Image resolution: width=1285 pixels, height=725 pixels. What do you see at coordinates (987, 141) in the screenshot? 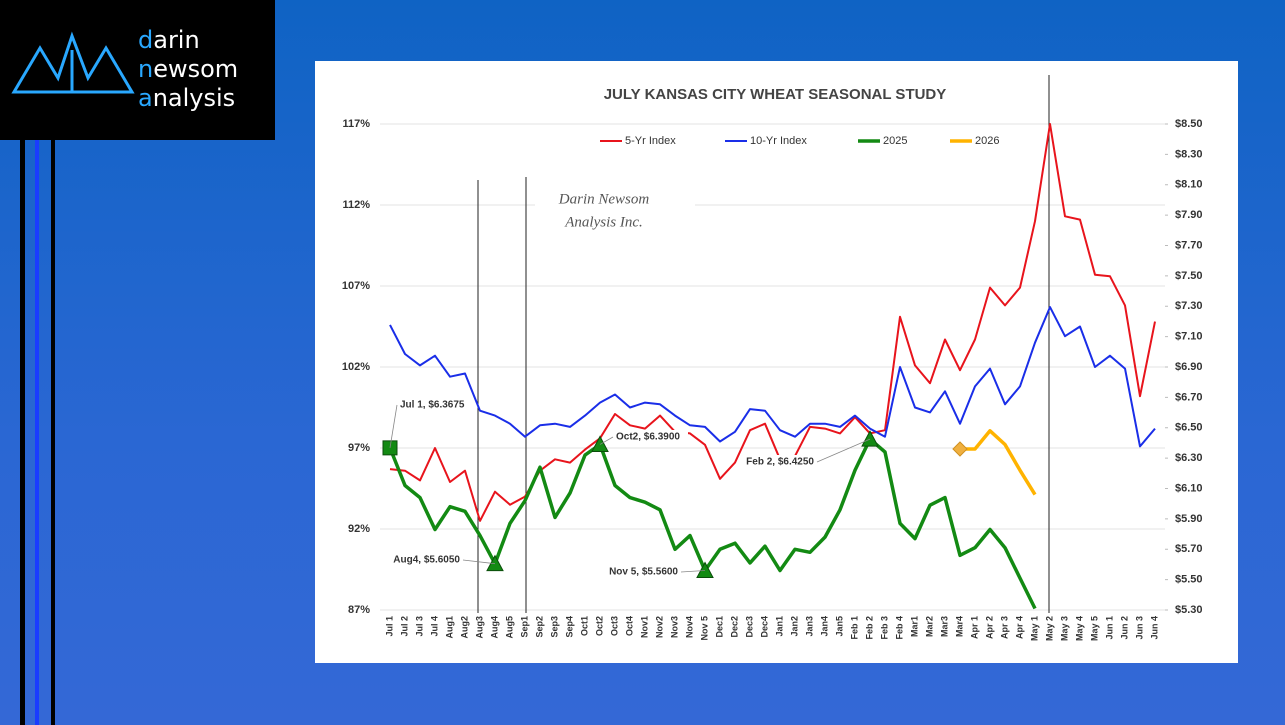
I see `legend-label: 2026` at bounding box center [987, 141].